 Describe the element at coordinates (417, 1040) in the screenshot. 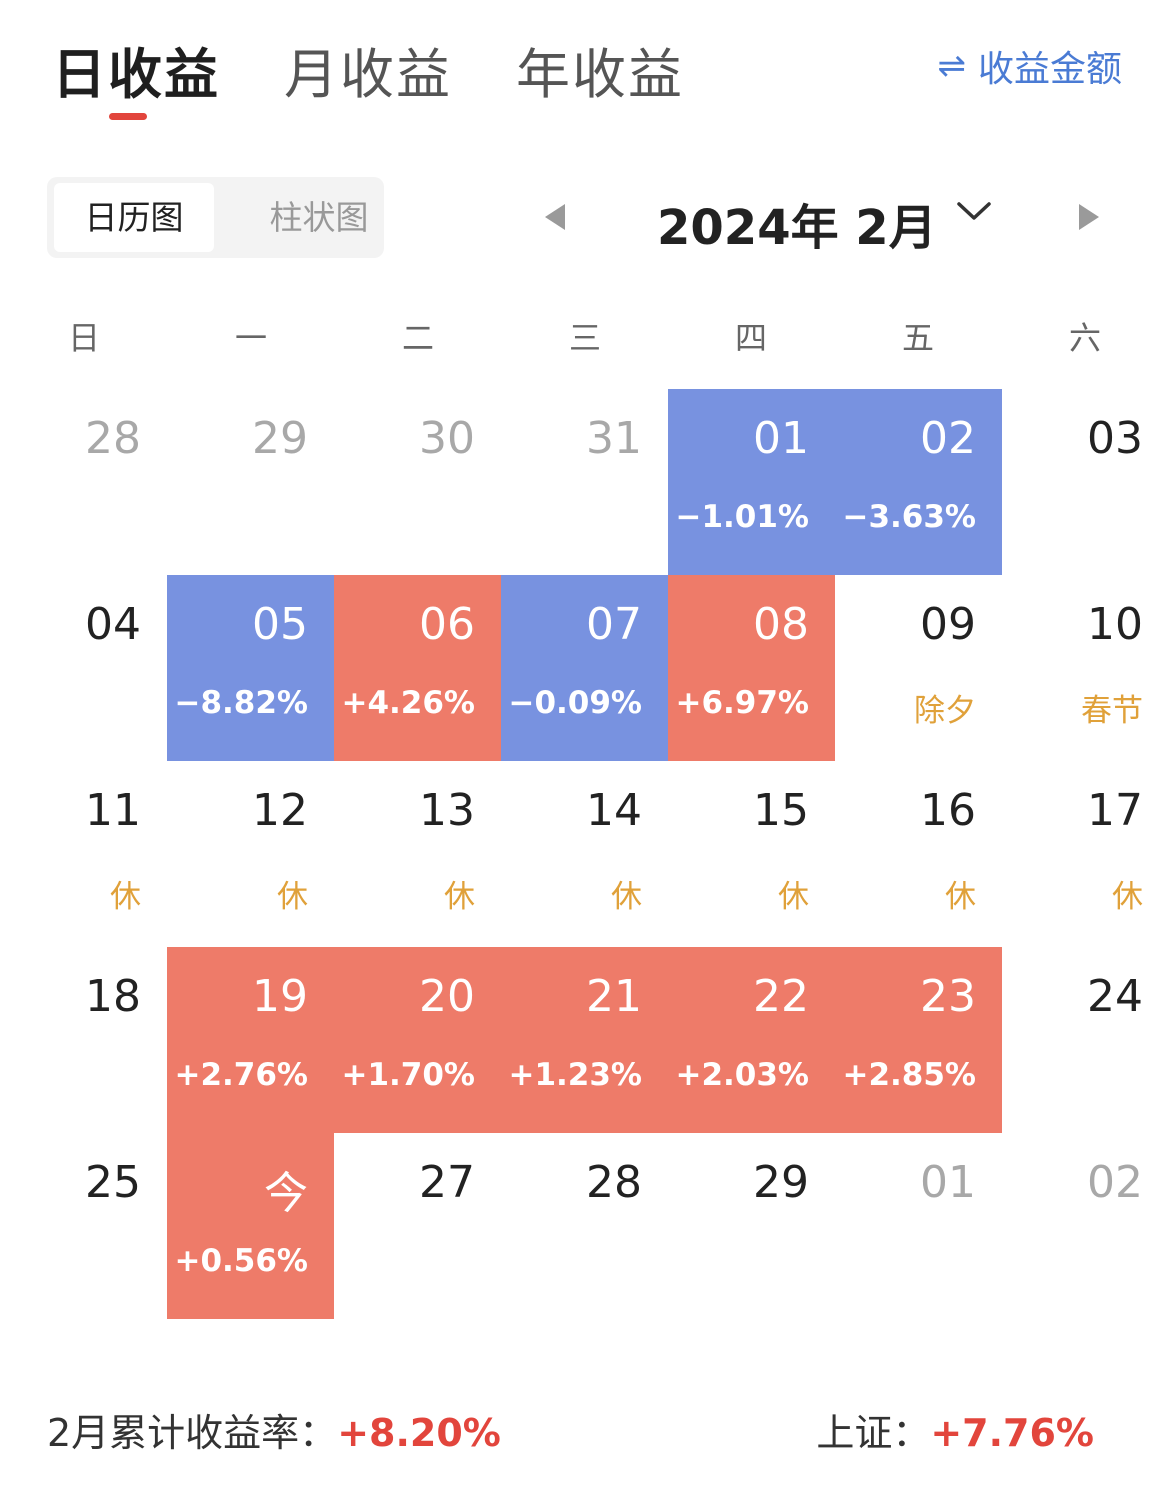

I see `calendar-day-cell: 20 +1.70%` at that location.